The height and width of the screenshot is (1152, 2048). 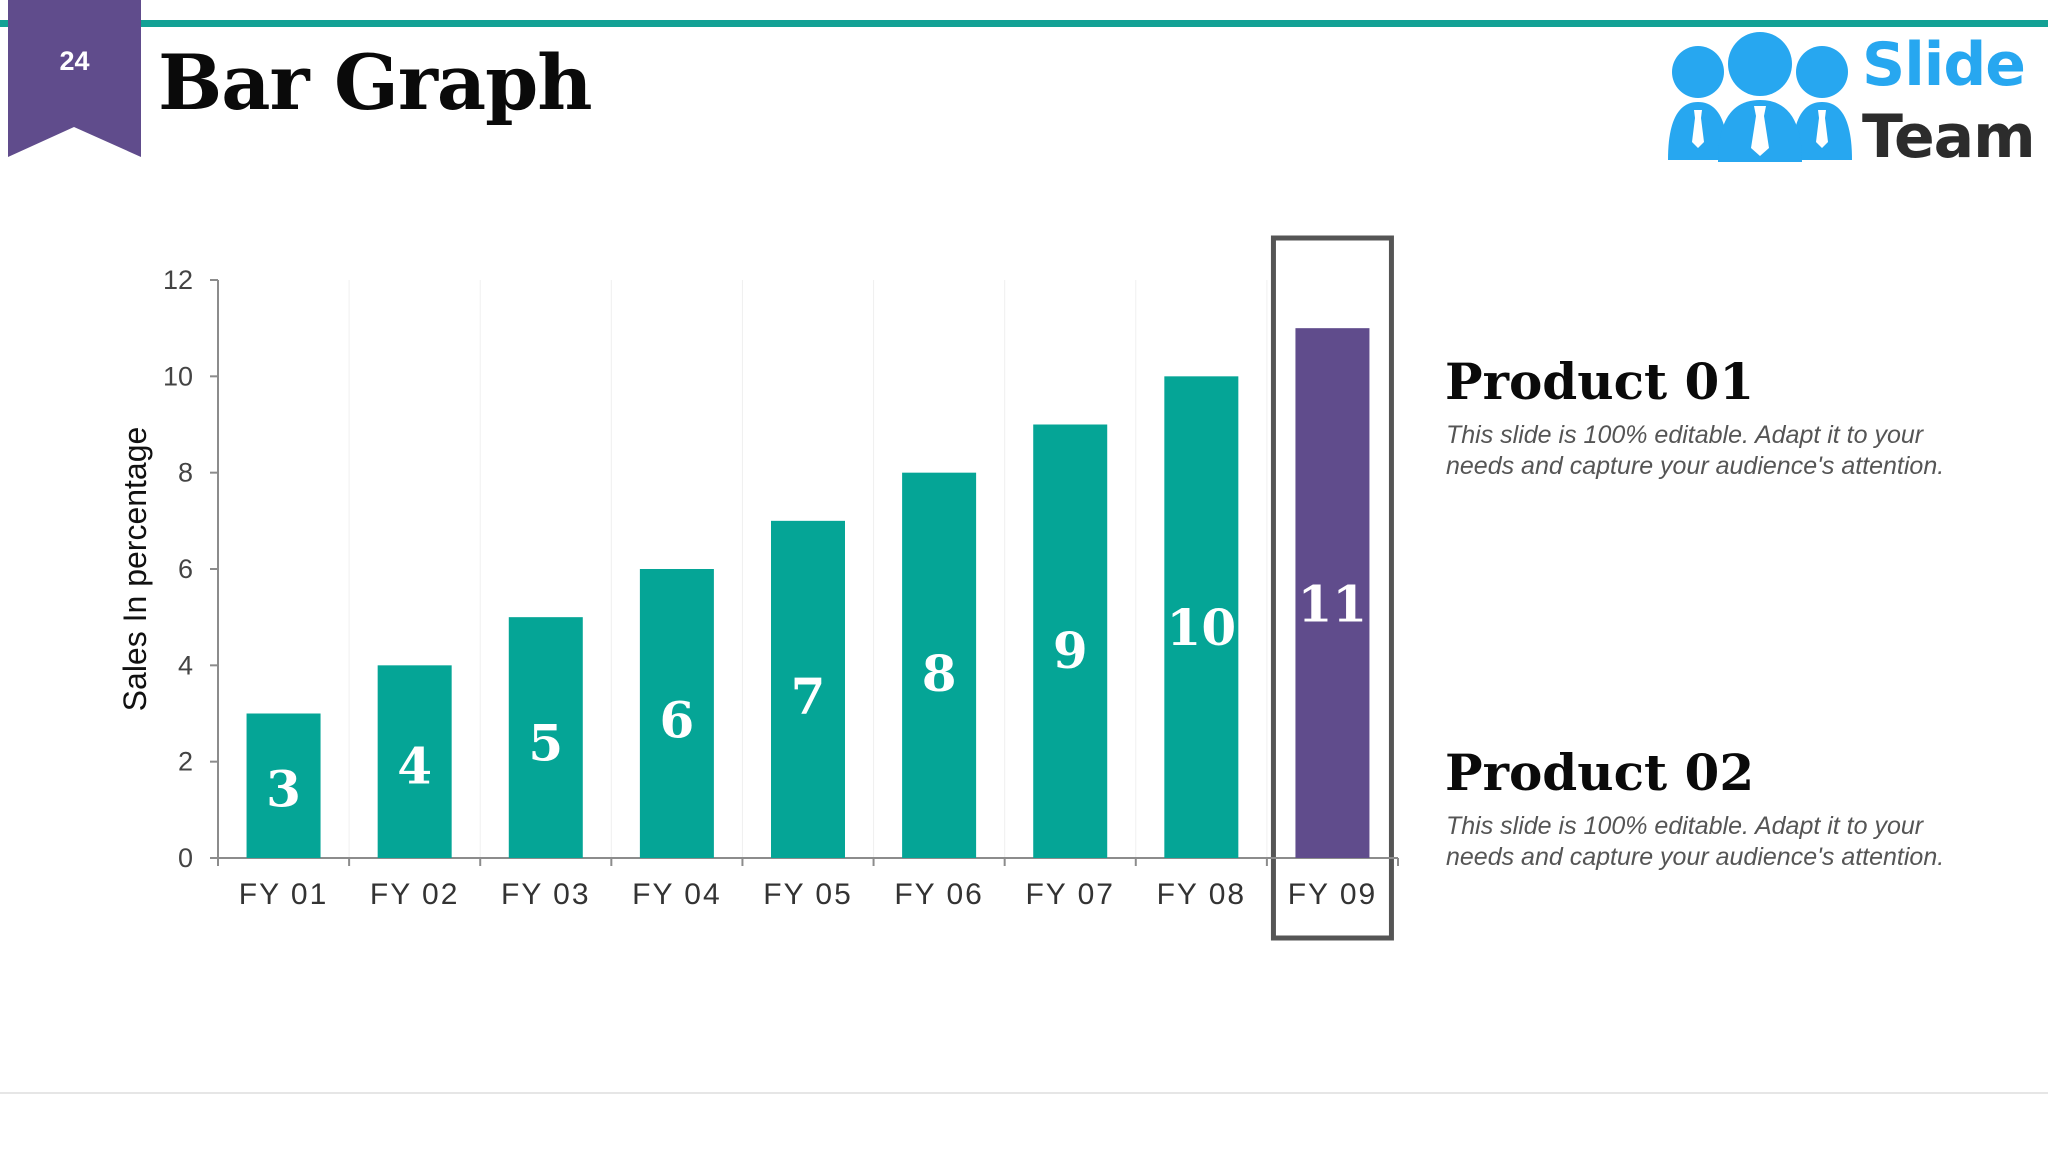 What do you see at coordinates (677, 894) in the screenshot?
I see `x-category-label: FY 04` at bounding box center [677, 894].